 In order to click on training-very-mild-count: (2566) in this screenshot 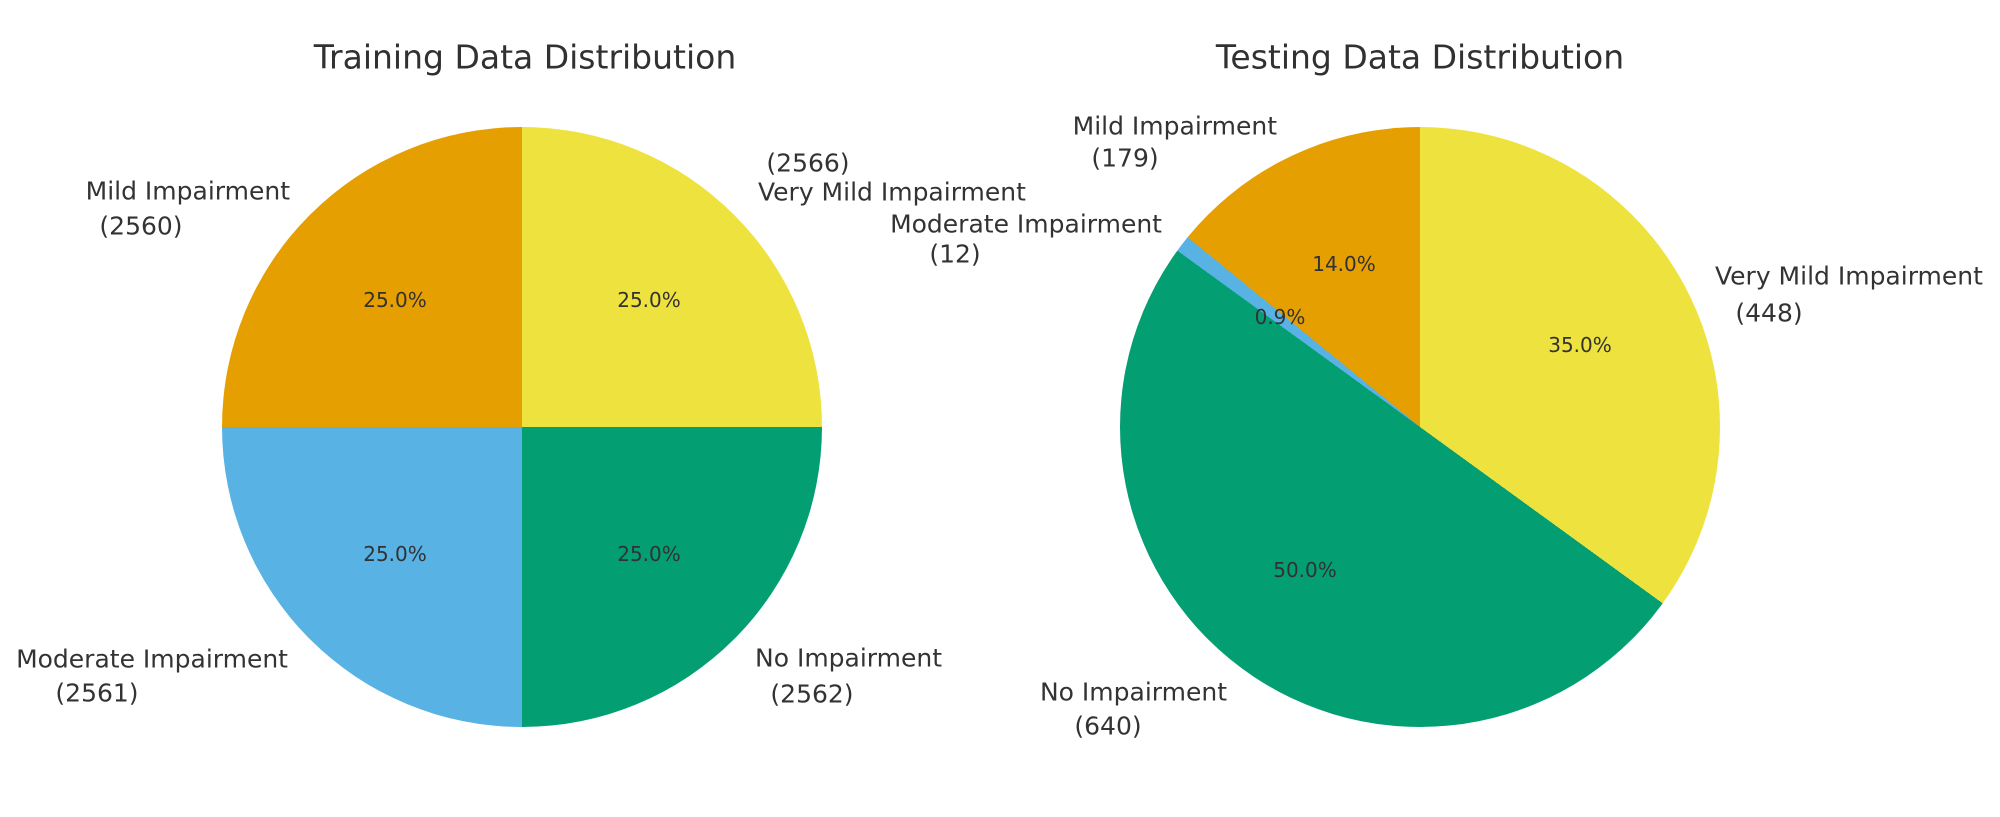, I will do `click(808, 163)`.